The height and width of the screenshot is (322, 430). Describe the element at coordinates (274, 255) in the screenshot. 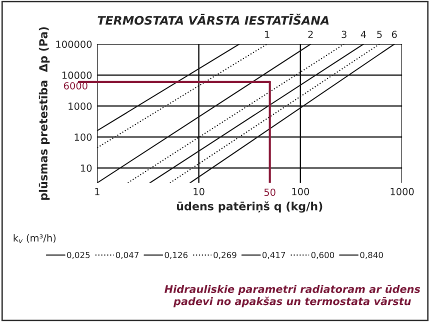

I see `legend-label: 0,417` at that location.